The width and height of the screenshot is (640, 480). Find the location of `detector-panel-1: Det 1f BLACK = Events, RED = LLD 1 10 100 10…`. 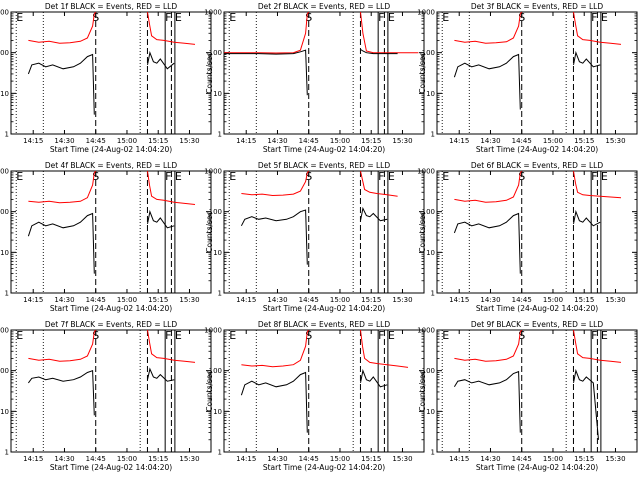

detector-panel-1: Det 1f BLACK = Events, RED = LLD 1 10 100 10… is located at coordinates (106, 78).